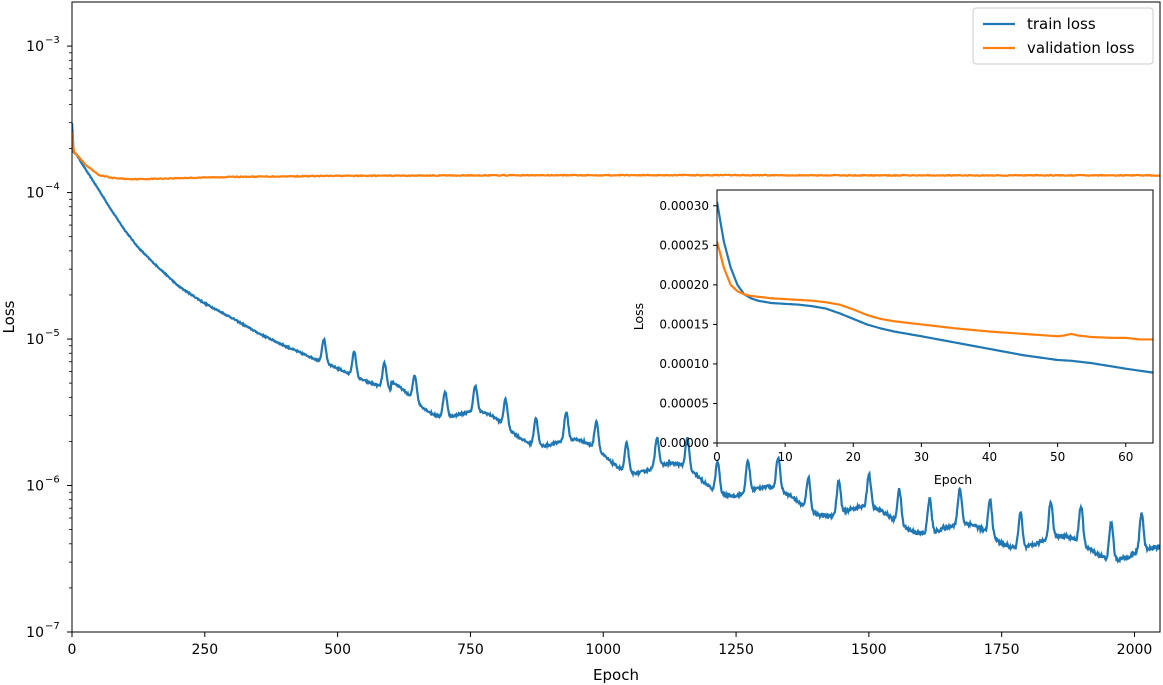 This screenshot has height=685, width=1163. Describe the element at coordinates (1135, 650) in the screenshot. I see `x-tick-label: 2000` at that location.